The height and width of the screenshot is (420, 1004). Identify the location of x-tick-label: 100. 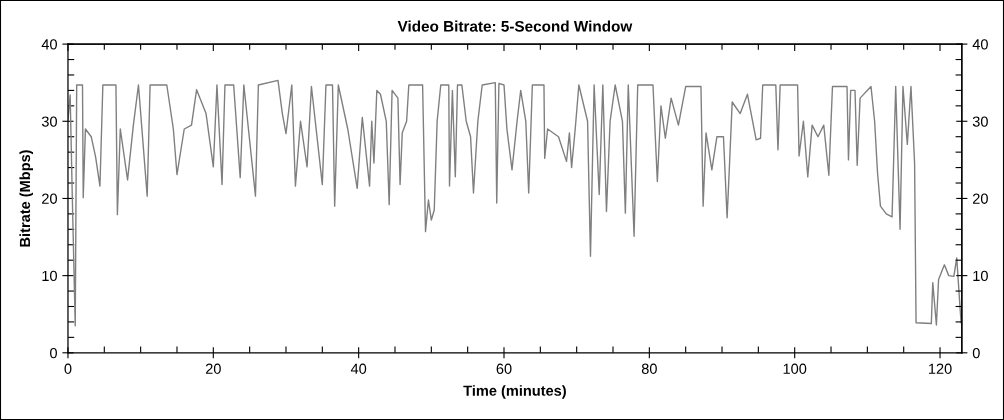
(795, 368).